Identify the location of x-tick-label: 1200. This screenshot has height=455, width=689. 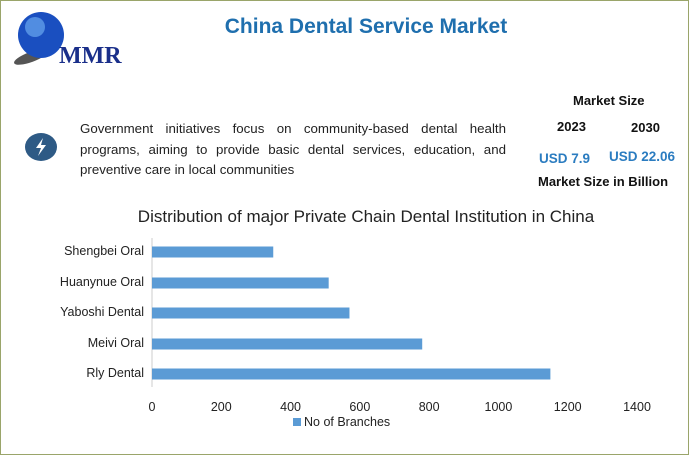
(567, 407).